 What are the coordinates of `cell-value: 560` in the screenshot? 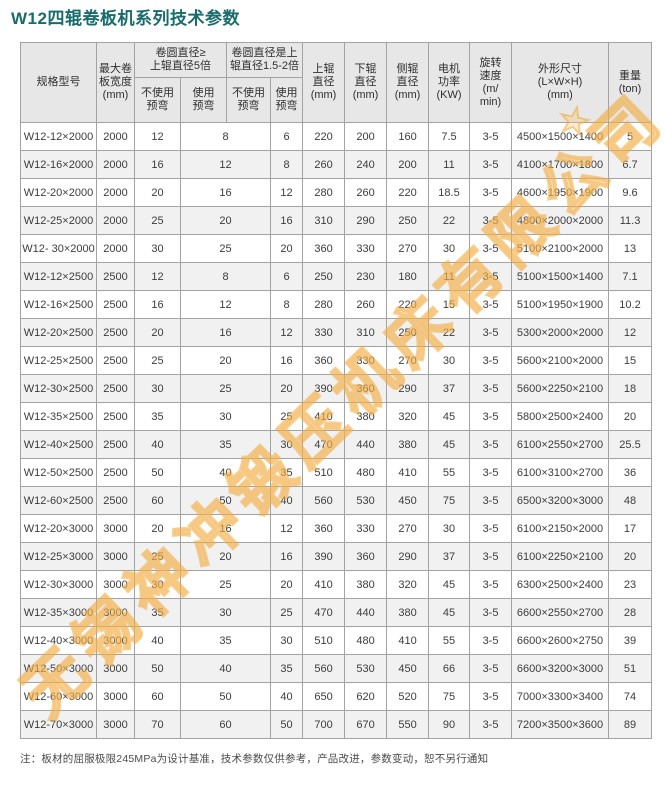 It's located at (324, 500).